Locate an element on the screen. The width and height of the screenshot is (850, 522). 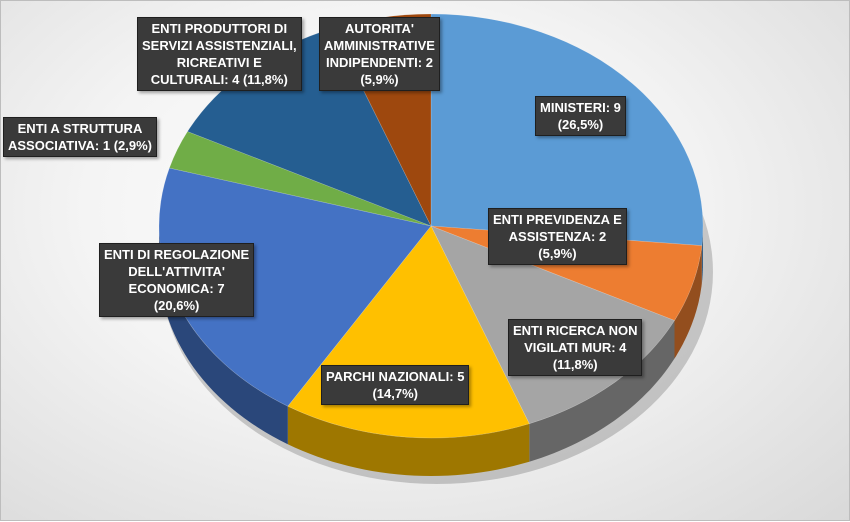
data-label-ministeri: MINISTERI: 9 (26,5%) is located at coordinates (580, 116).